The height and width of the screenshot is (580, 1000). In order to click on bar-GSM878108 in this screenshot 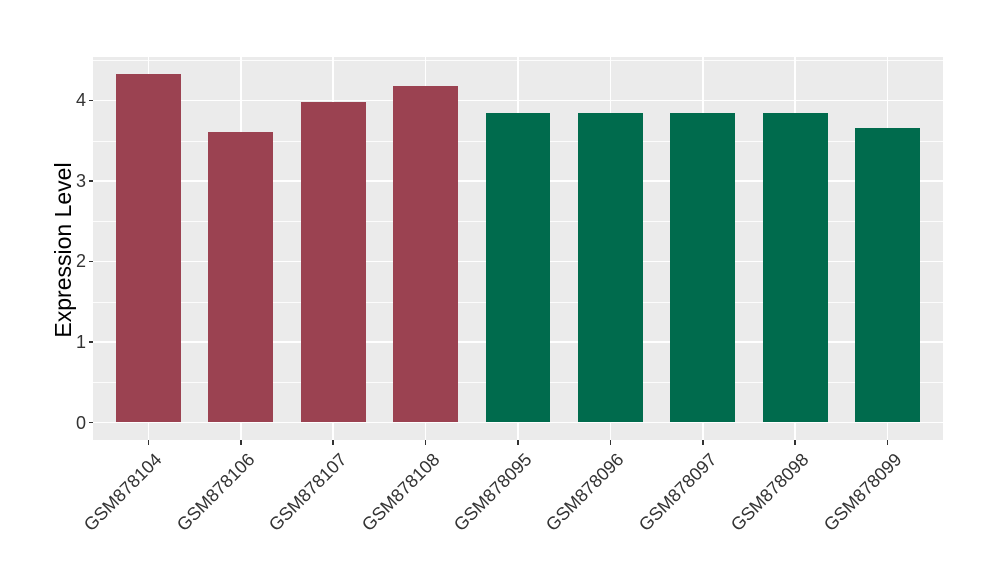, I will do `click(425, 254)`.